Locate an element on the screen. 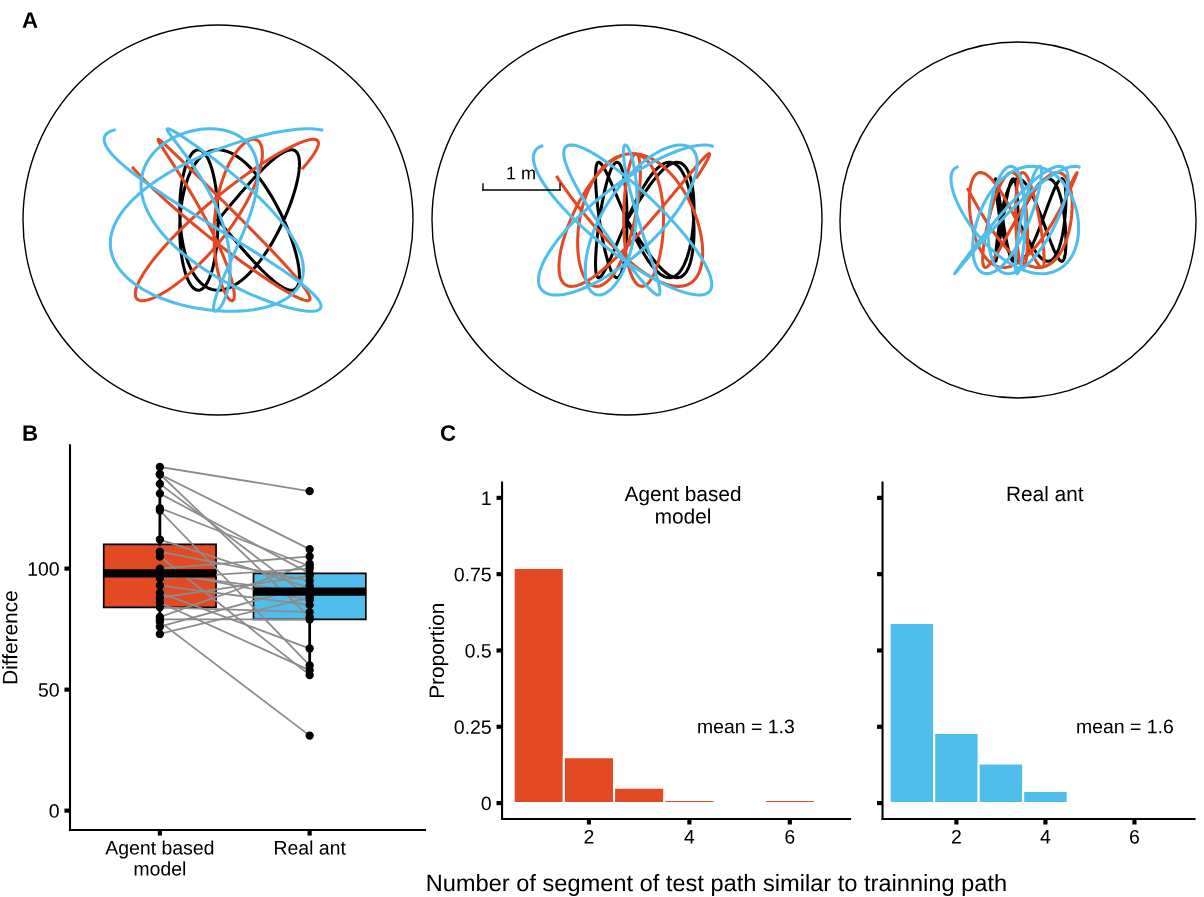 The image size is (1204, 897). y-tick-label: 0.5 is located at coordinates (478, 650).